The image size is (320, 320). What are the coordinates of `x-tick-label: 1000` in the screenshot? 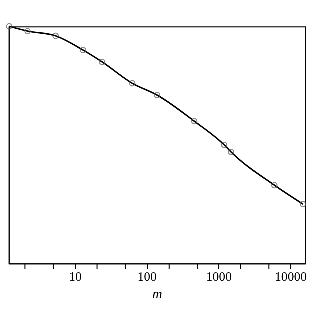 It's located at (219, 277).